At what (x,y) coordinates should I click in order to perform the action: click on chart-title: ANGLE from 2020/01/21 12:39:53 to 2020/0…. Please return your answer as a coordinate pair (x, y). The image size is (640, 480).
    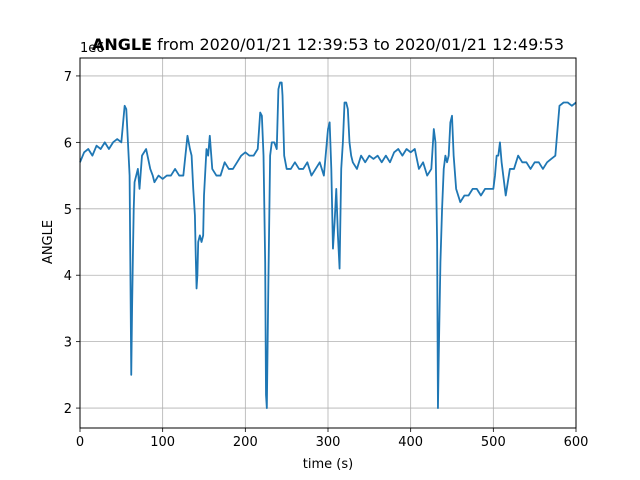
    Looking at the image, I should click on (328, 44).